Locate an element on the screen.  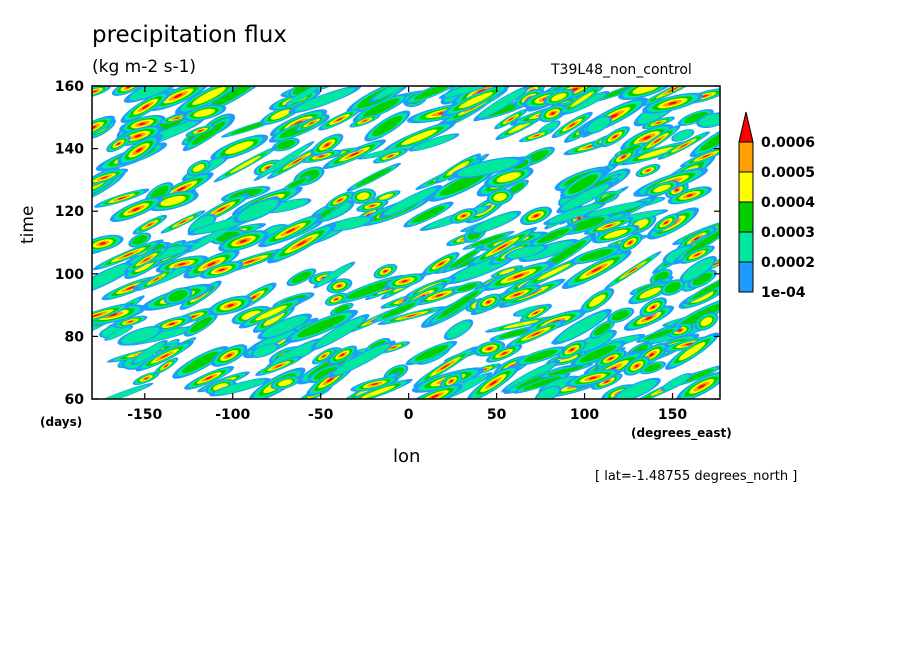
colorbar-swatch is located at coordinates (746, 187).